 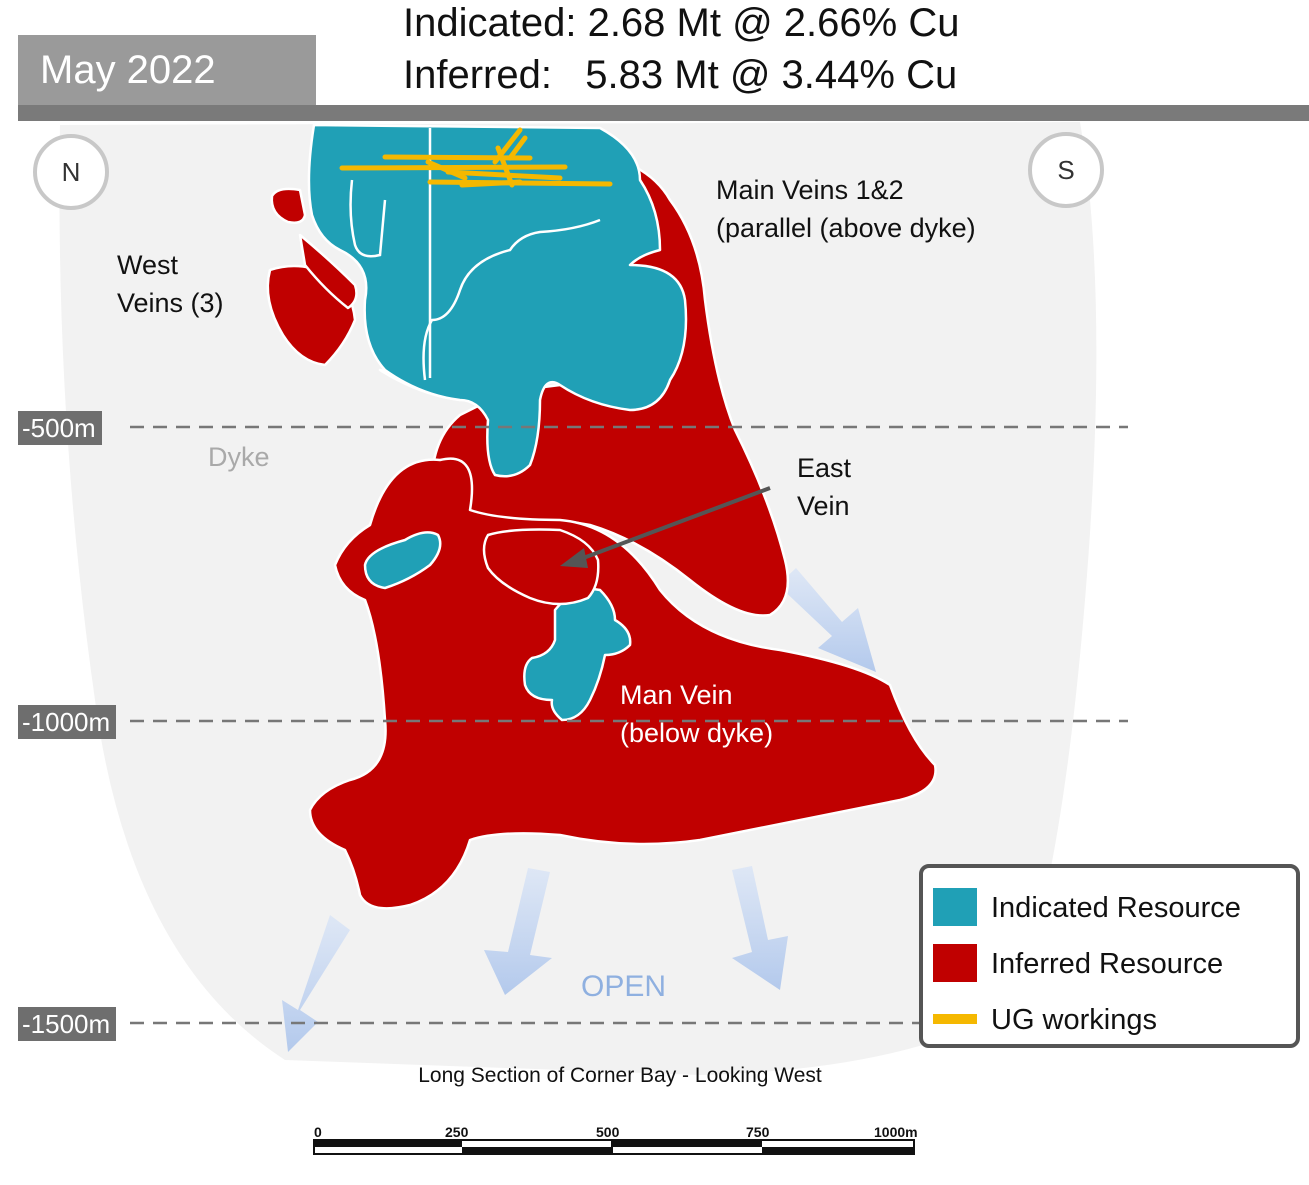 I want to click on main-veins-label: Main Veins 1&2 (parallel (above dyke), so click(x=846, y=209).